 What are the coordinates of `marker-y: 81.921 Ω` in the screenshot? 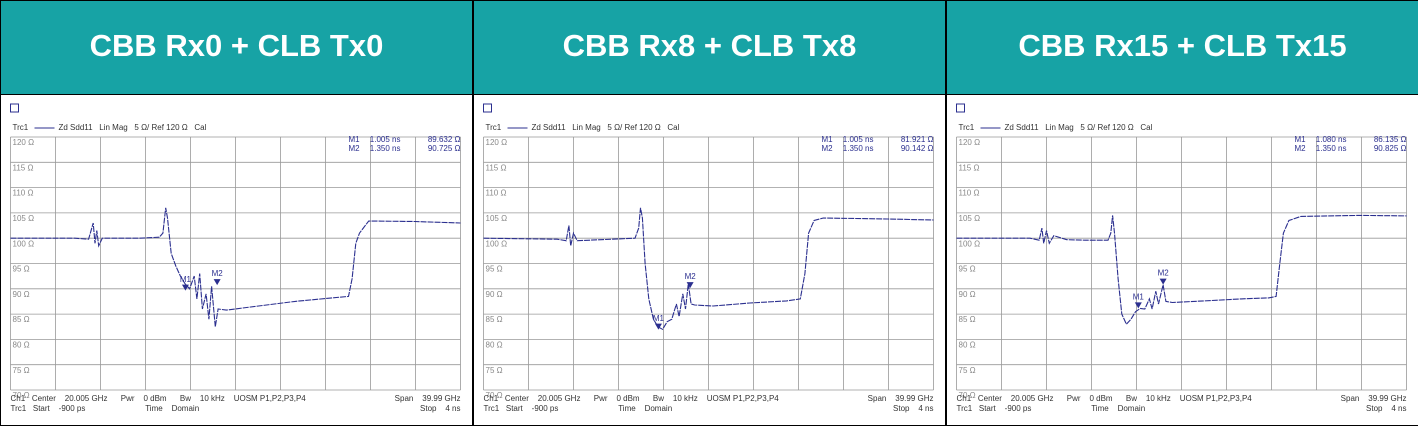 It's located at (917, 139).